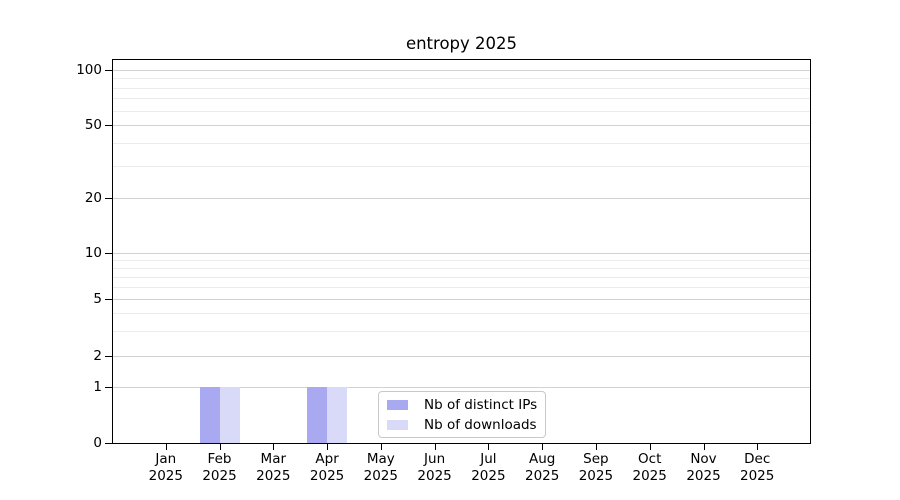  Describe the element at coordinates (97, 356) in the screenshot. I see `y-tick-label: 2` at that location.